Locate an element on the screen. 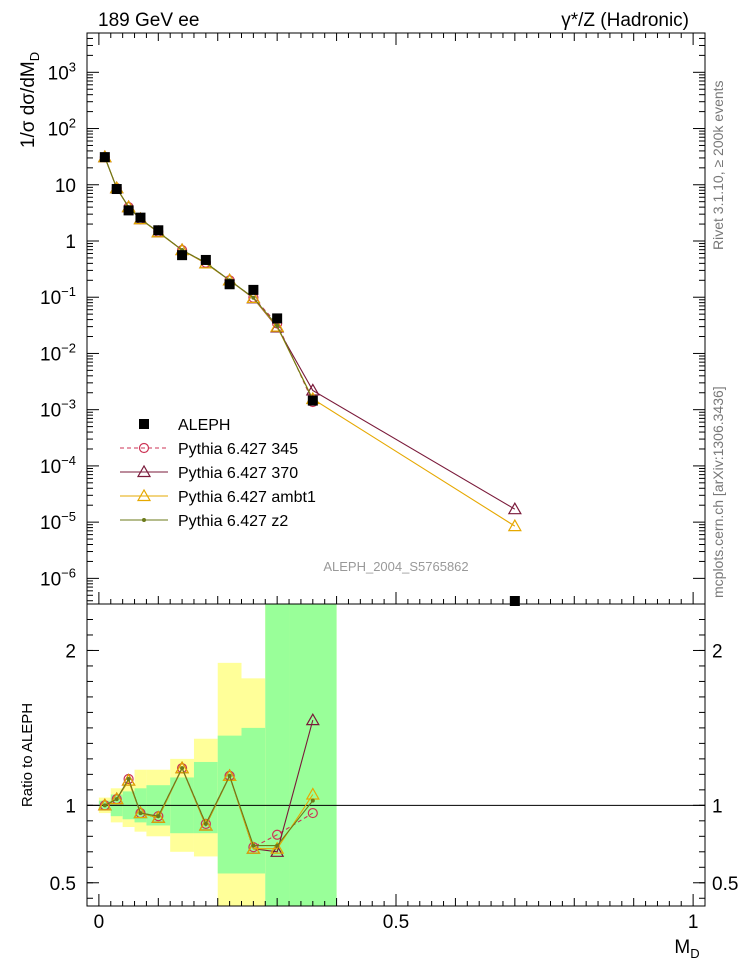  x-tick-label: 0.5 is located at coordinates (396, 922).